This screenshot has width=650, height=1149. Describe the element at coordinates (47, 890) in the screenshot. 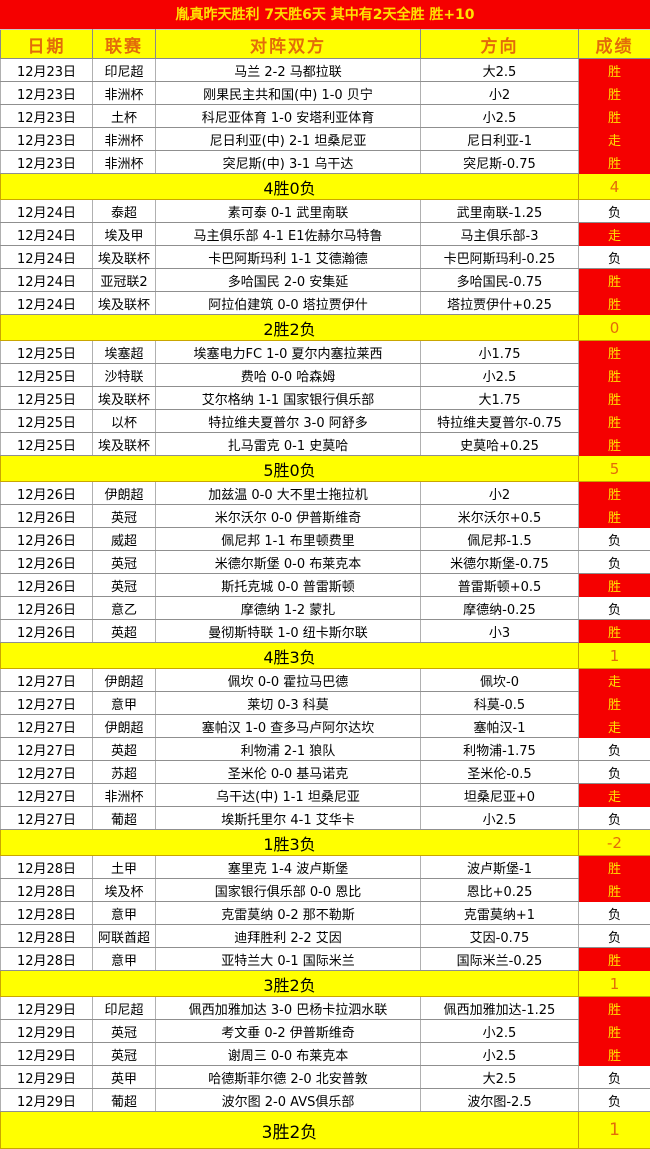

I see `cell-date: 12月28日` at that location.